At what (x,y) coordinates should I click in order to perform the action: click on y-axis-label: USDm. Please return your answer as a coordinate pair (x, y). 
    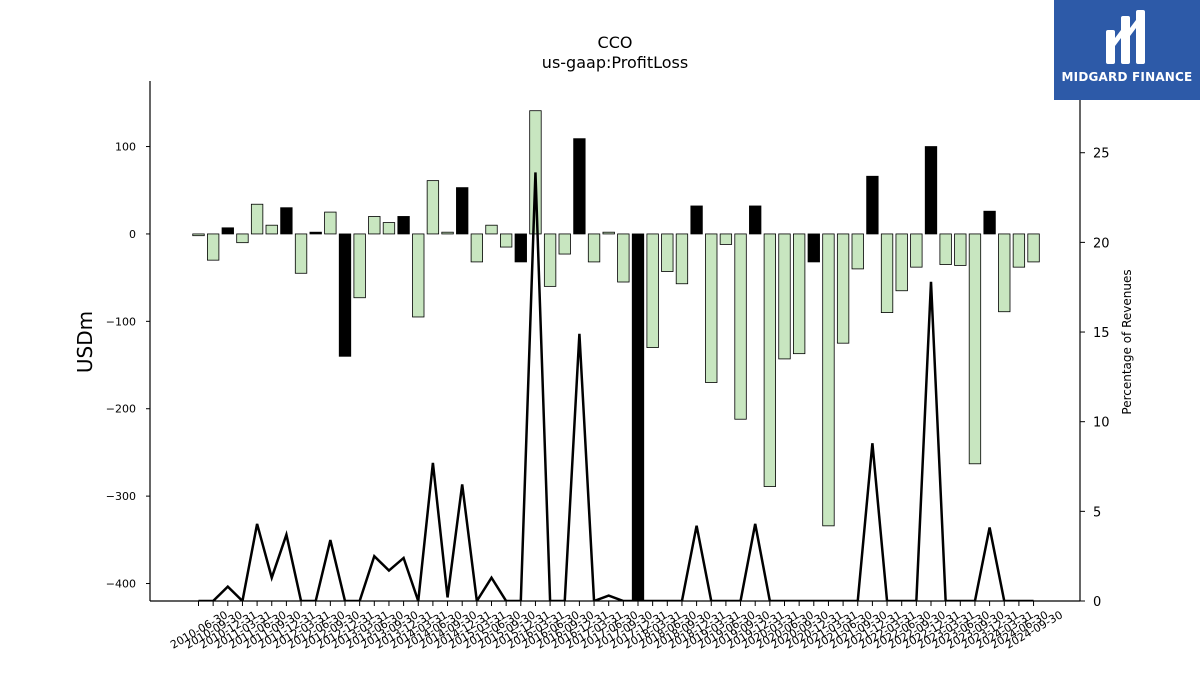
    Looking at the image, I should click on (85, 342).